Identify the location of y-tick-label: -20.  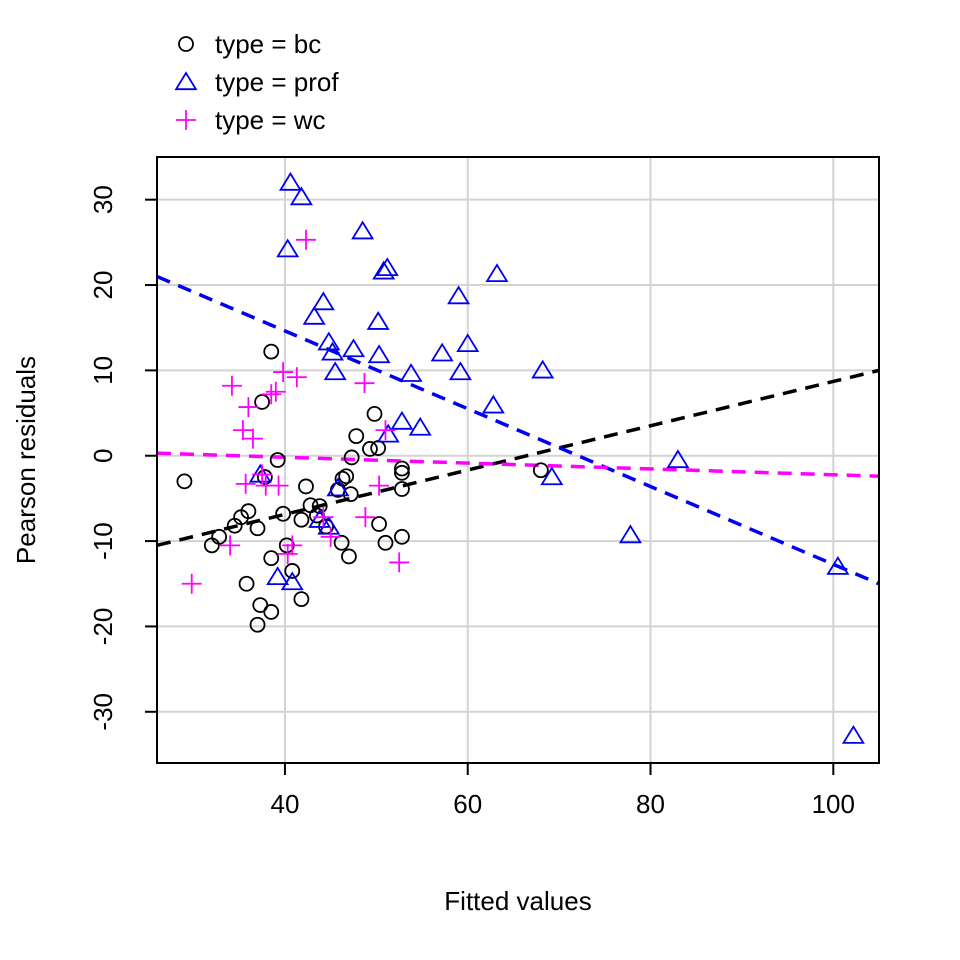
(103, 627).